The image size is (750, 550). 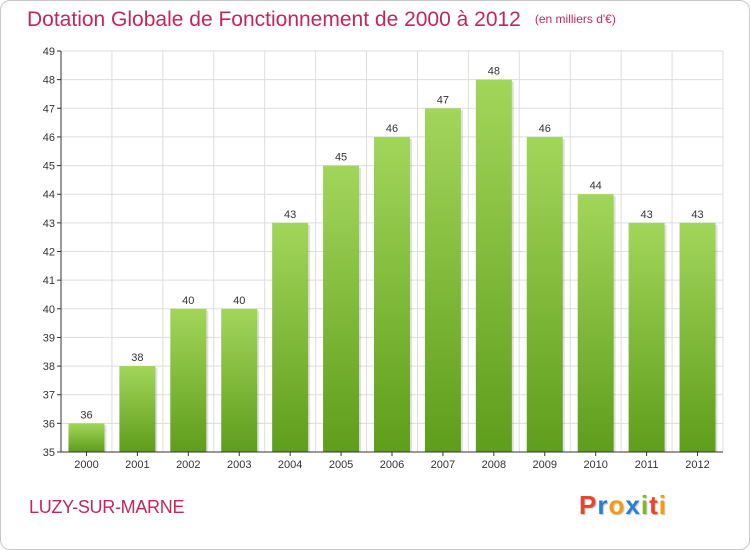 I want to click on commune-name: LUZY-SUR-MARNE, so click(x=107, y=507).